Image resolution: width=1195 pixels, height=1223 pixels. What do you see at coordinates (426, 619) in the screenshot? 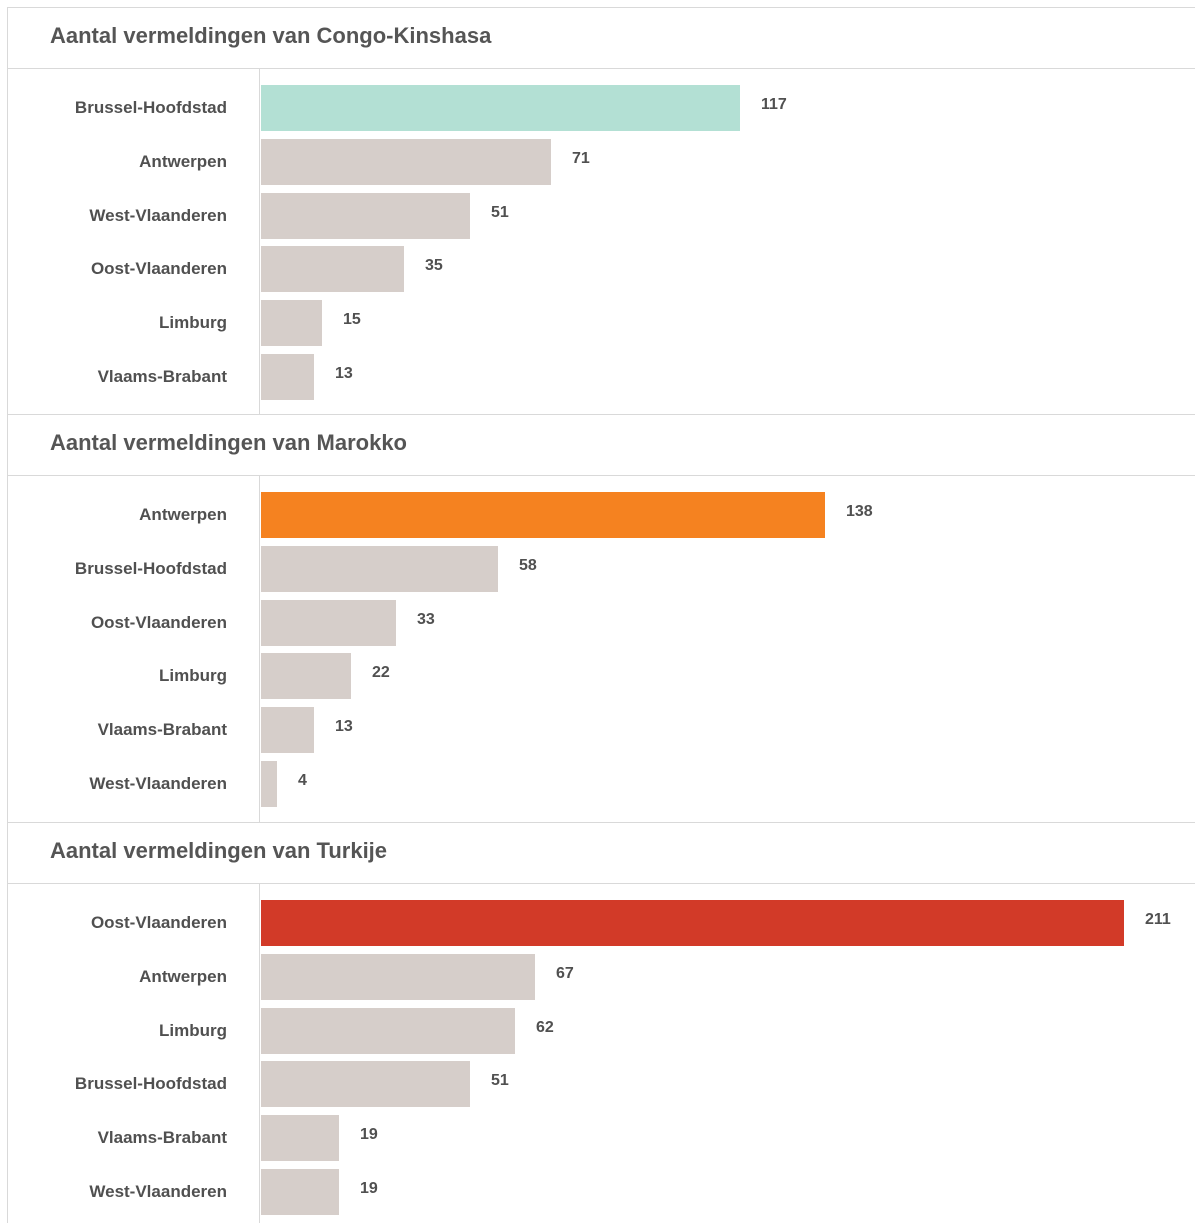
I see `value-label: 33` at bounding box center [426, 619].